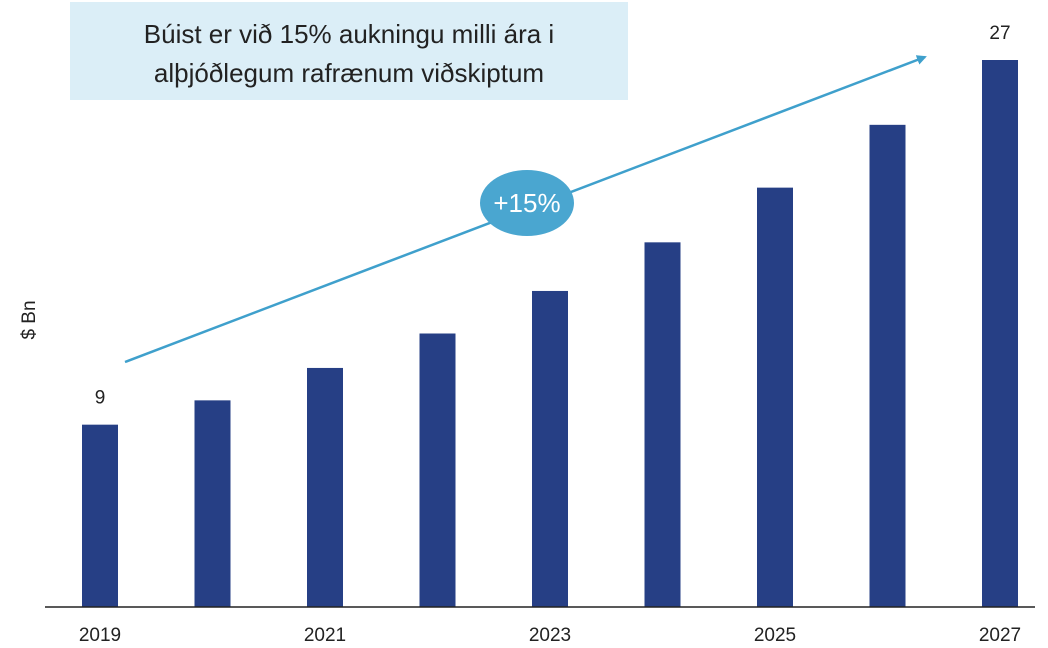 This screenshot has width=1048, height=648. I want to click on annotation: Búist er við 15% aukningu milli ára i, so click(349, 34).